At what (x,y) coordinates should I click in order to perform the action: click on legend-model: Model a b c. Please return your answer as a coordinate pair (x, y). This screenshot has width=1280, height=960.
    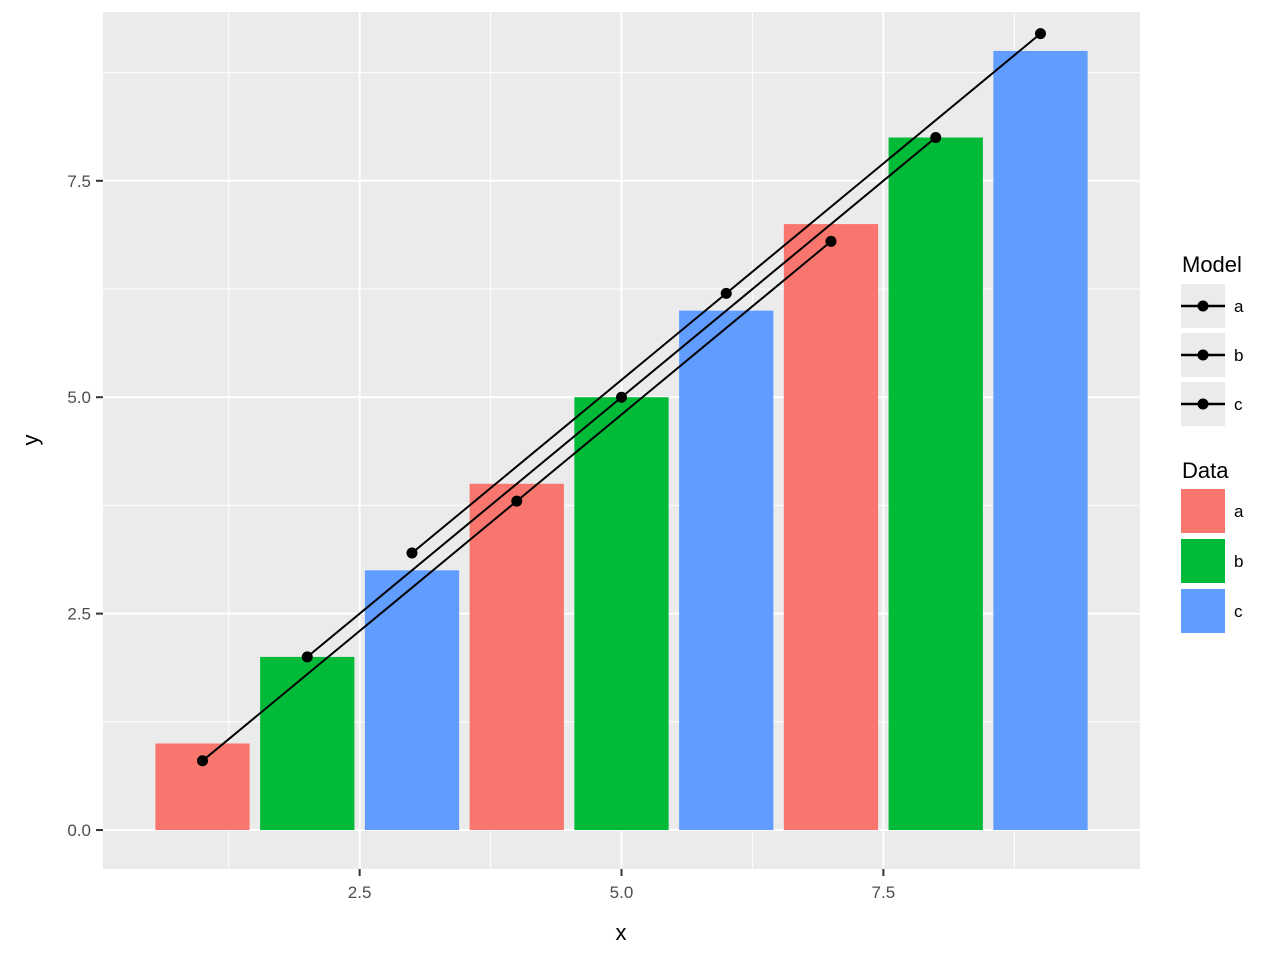
    Looking at the image, I should click on (1212, 339).